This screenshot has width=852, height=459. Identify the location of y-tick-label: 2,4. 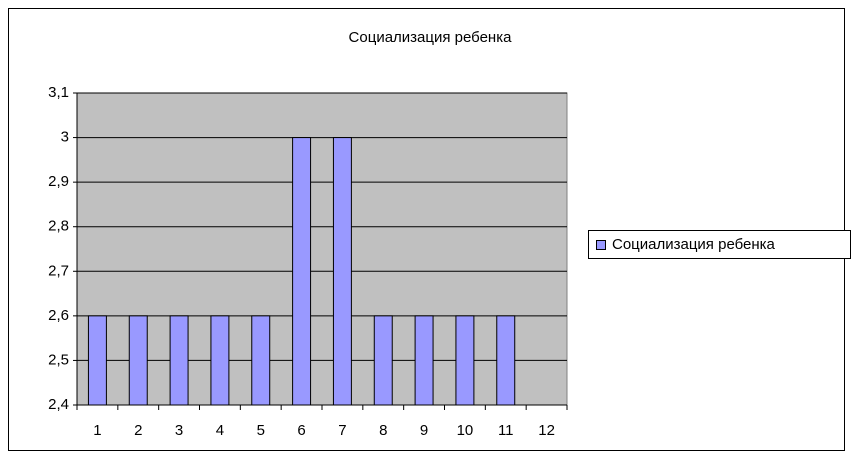
(58, 404).